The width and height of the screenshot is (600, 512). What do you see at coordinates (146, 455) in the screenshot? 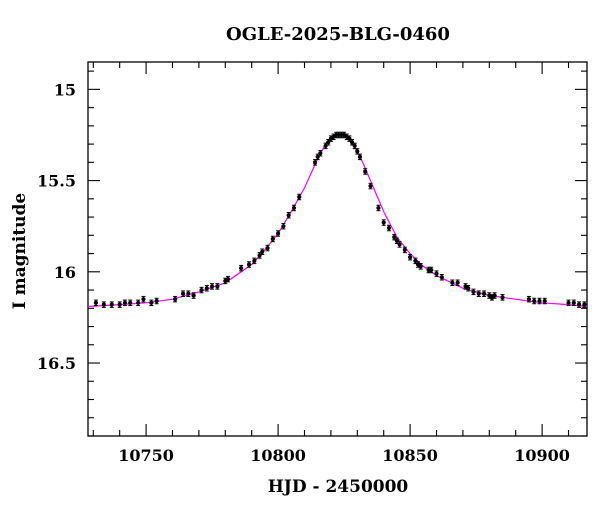
I see `x-tick-label: 10750` at bounding box center [146, 455].